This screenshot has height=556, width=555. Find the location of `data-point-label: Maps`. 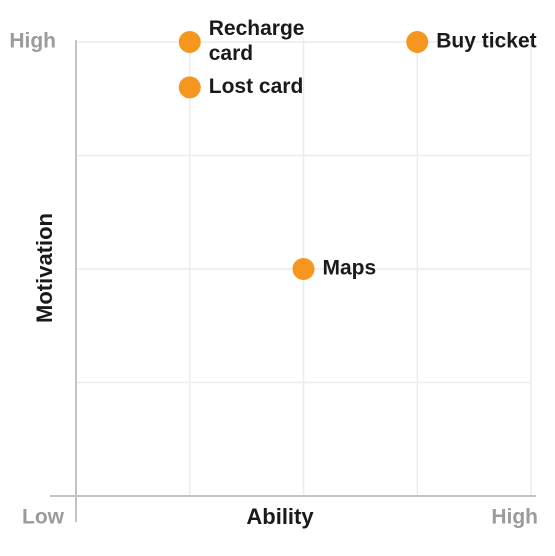

data-point-label: Maps is located at coordinates (350, 268).